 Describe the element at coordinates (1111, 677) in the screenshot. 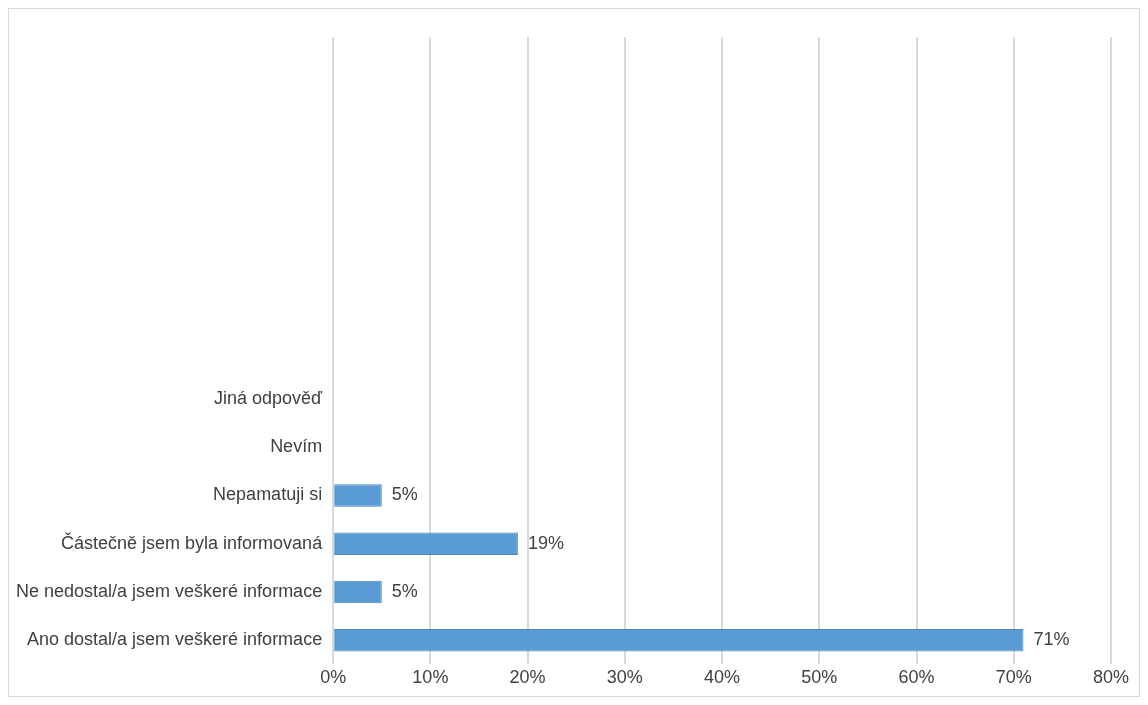

I see `x-tick-label: 80%` at that location.